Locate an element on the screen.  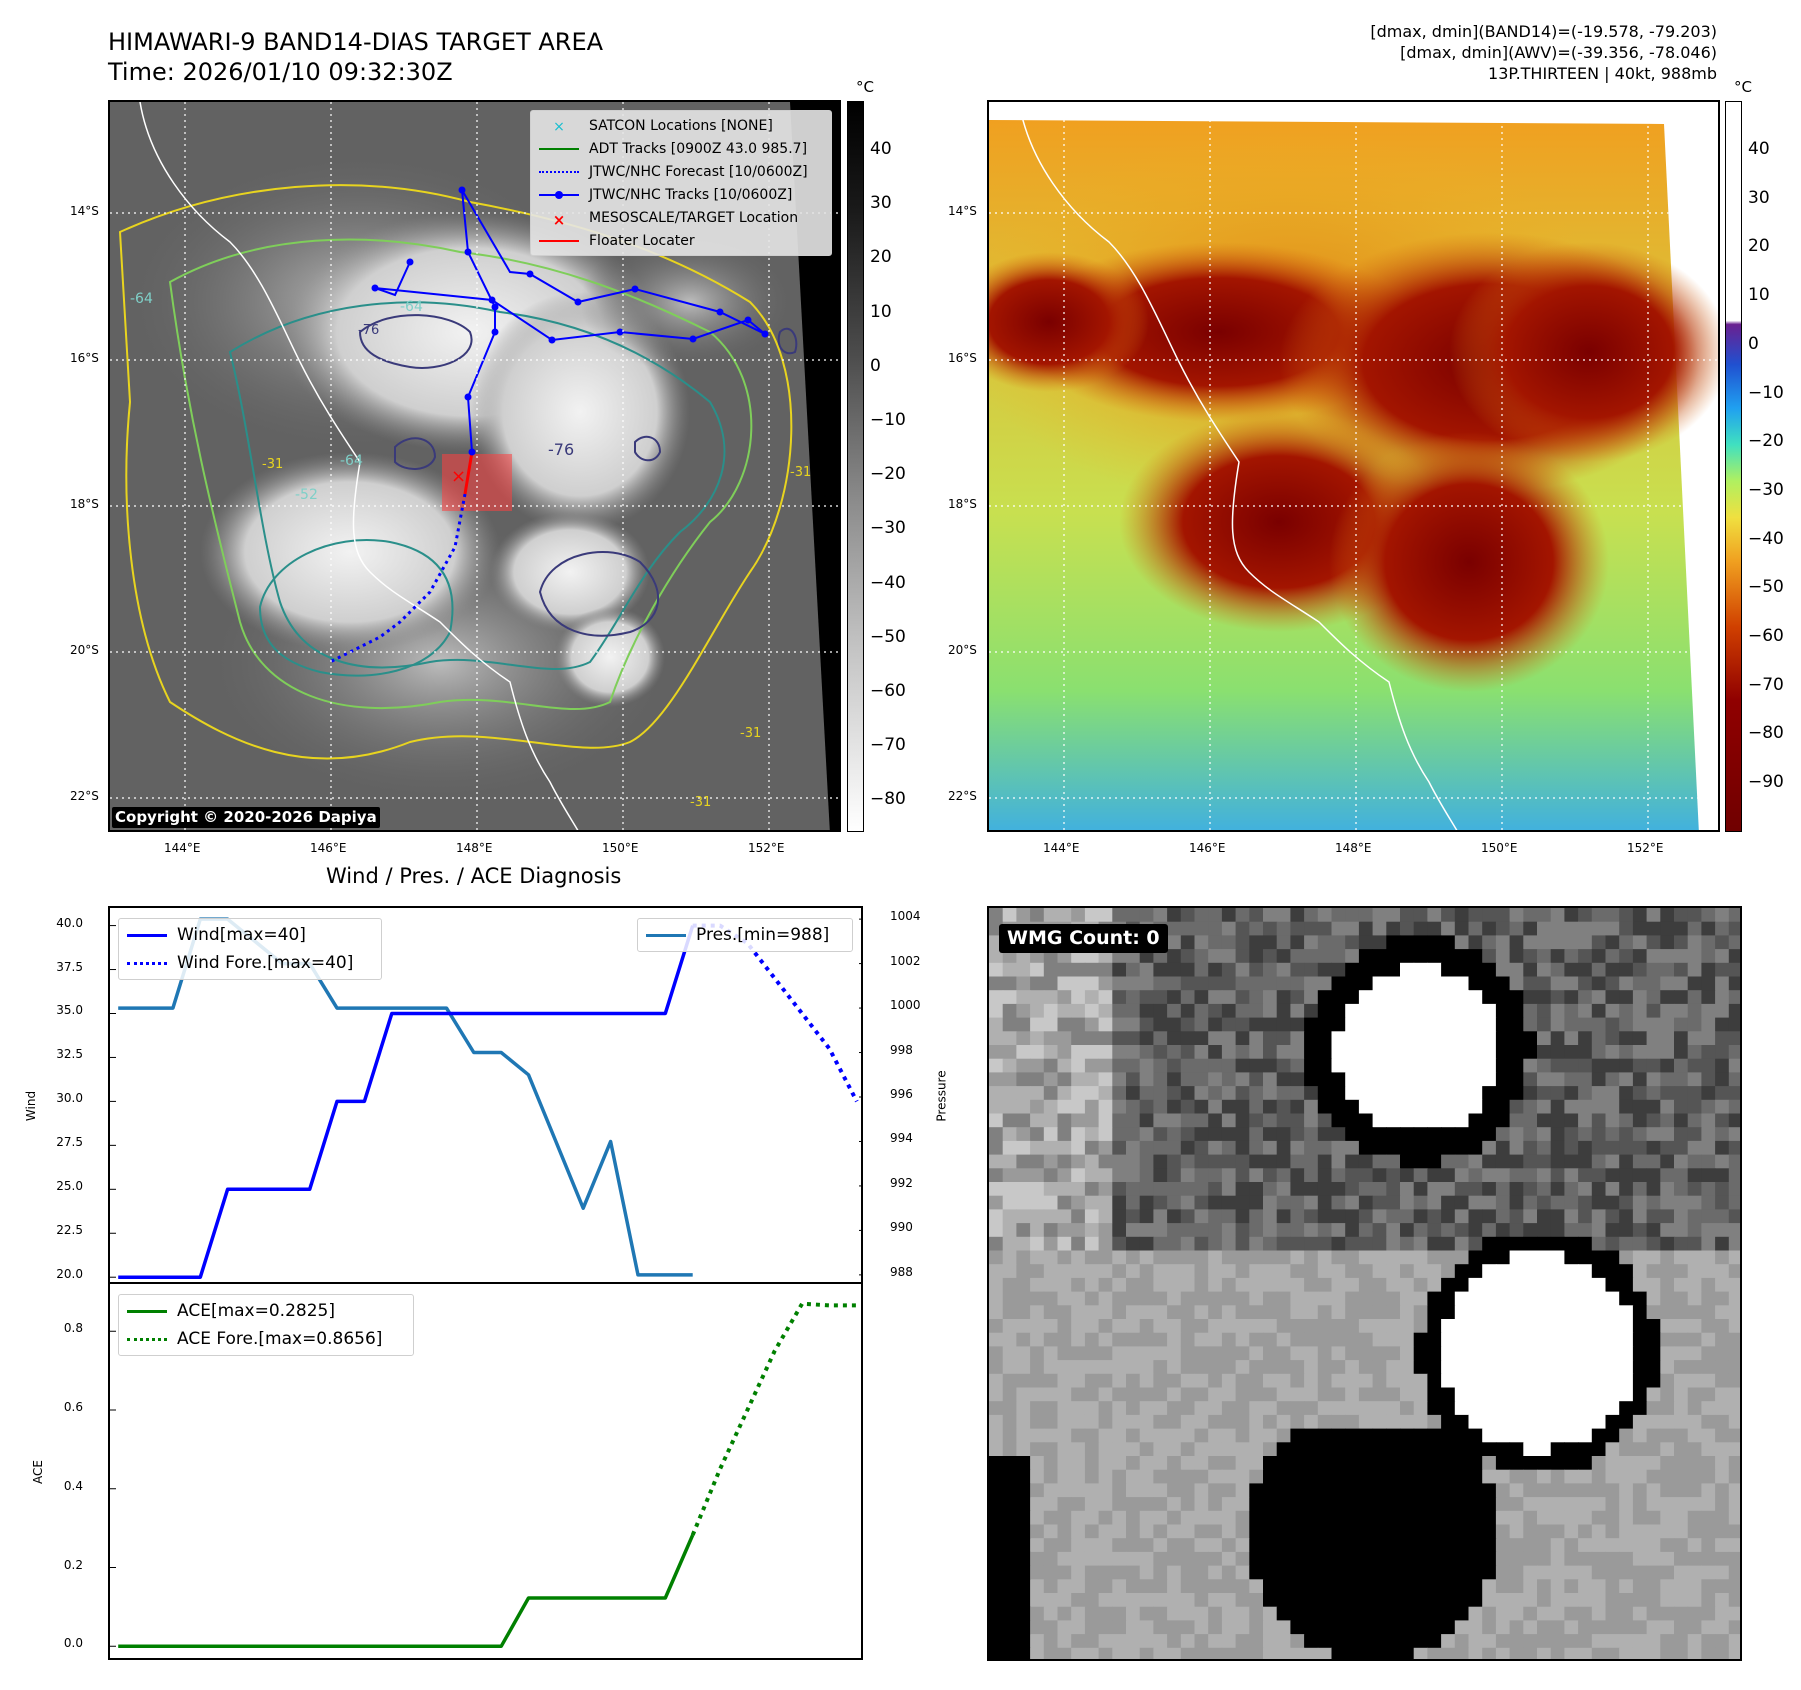
contour-label: -52 is located at coordinates (306, 495).